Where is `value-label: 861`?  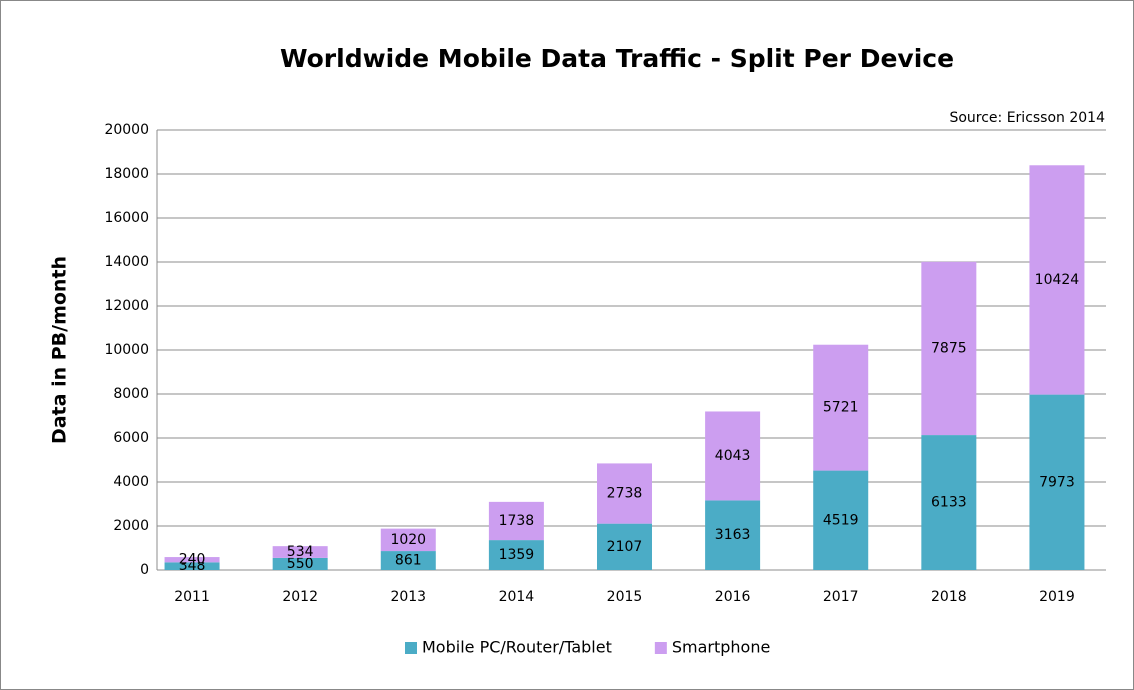 value-label: 861 is located at coordinates (408, 561).